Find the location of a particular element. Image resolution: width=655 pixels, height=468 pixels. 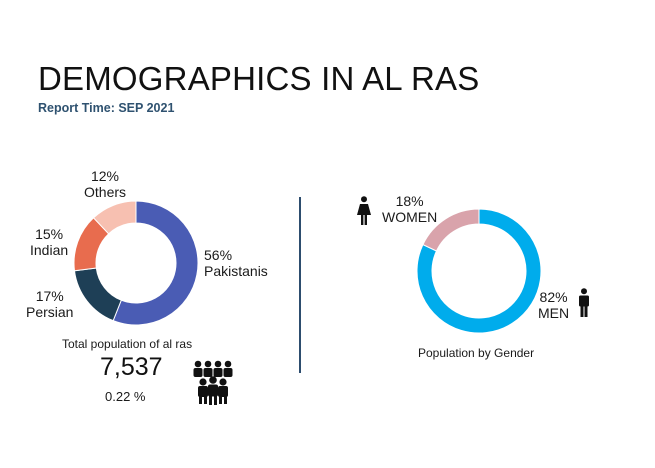

slice-pakistanis is located at coordinates (155, 263).